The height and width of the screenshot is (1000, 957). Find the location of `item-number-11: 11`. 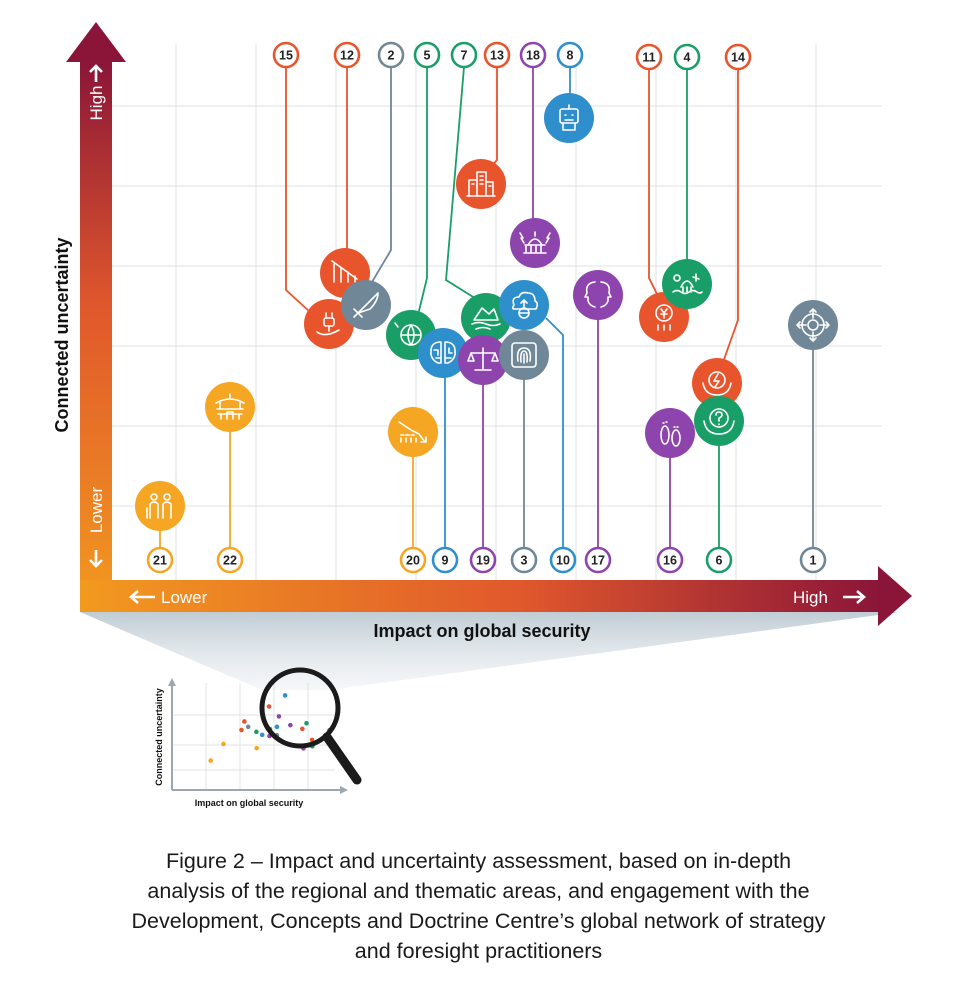

item-number-11: 11 is located at coordinates (648, 58).